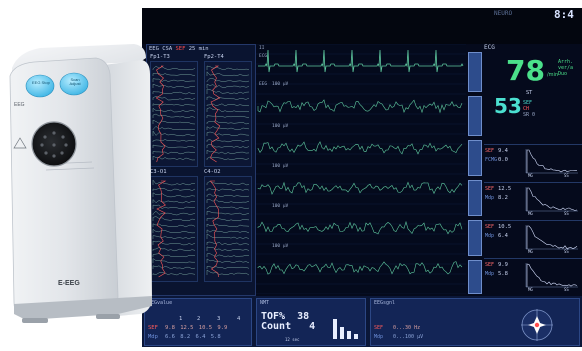 The image size is (582, 351). I want to click on wave-2-sub: 100 µV, so click(280, 84).